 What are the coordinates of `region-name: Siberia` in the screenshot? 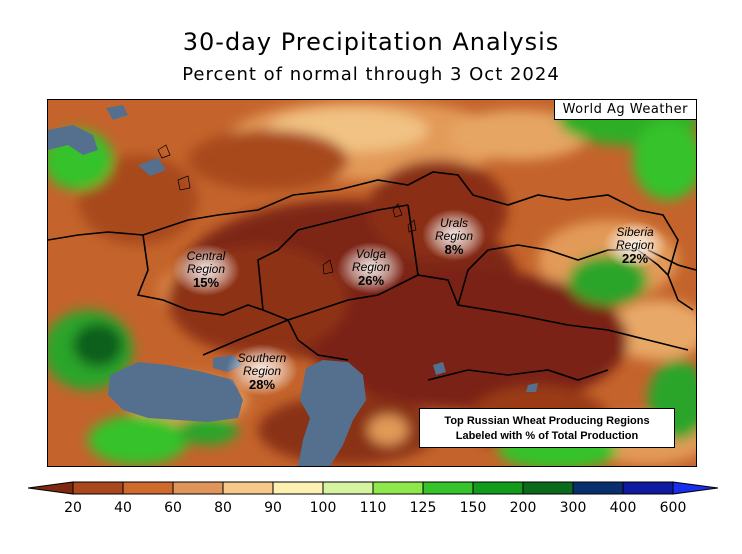 It's located at (635, 232).